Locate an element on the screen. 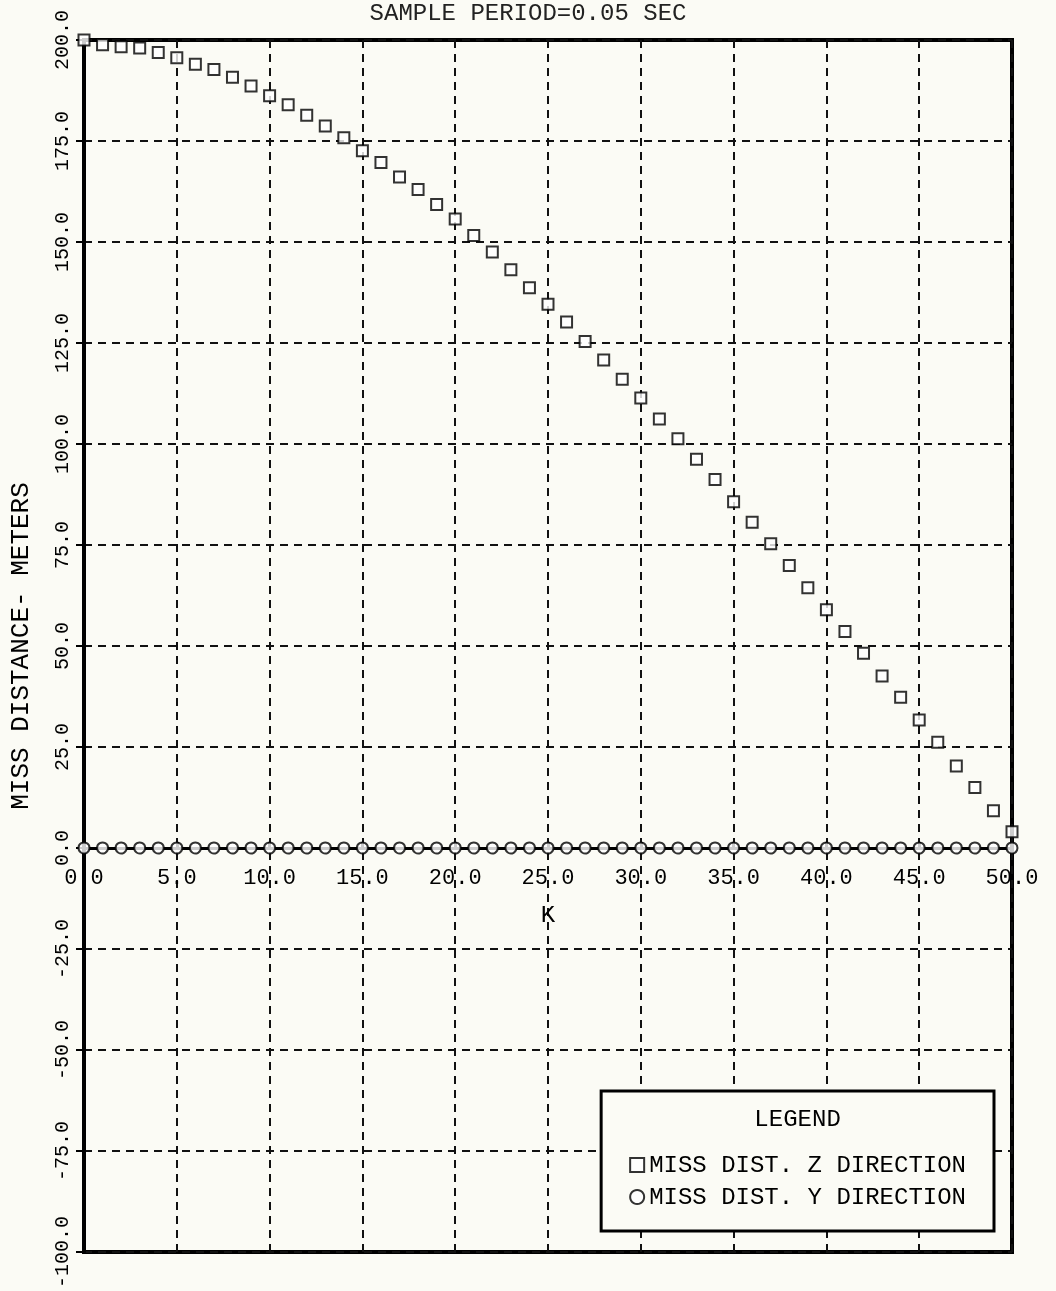  y-tick-label: 75.0 is located at coordinates (62, 545).